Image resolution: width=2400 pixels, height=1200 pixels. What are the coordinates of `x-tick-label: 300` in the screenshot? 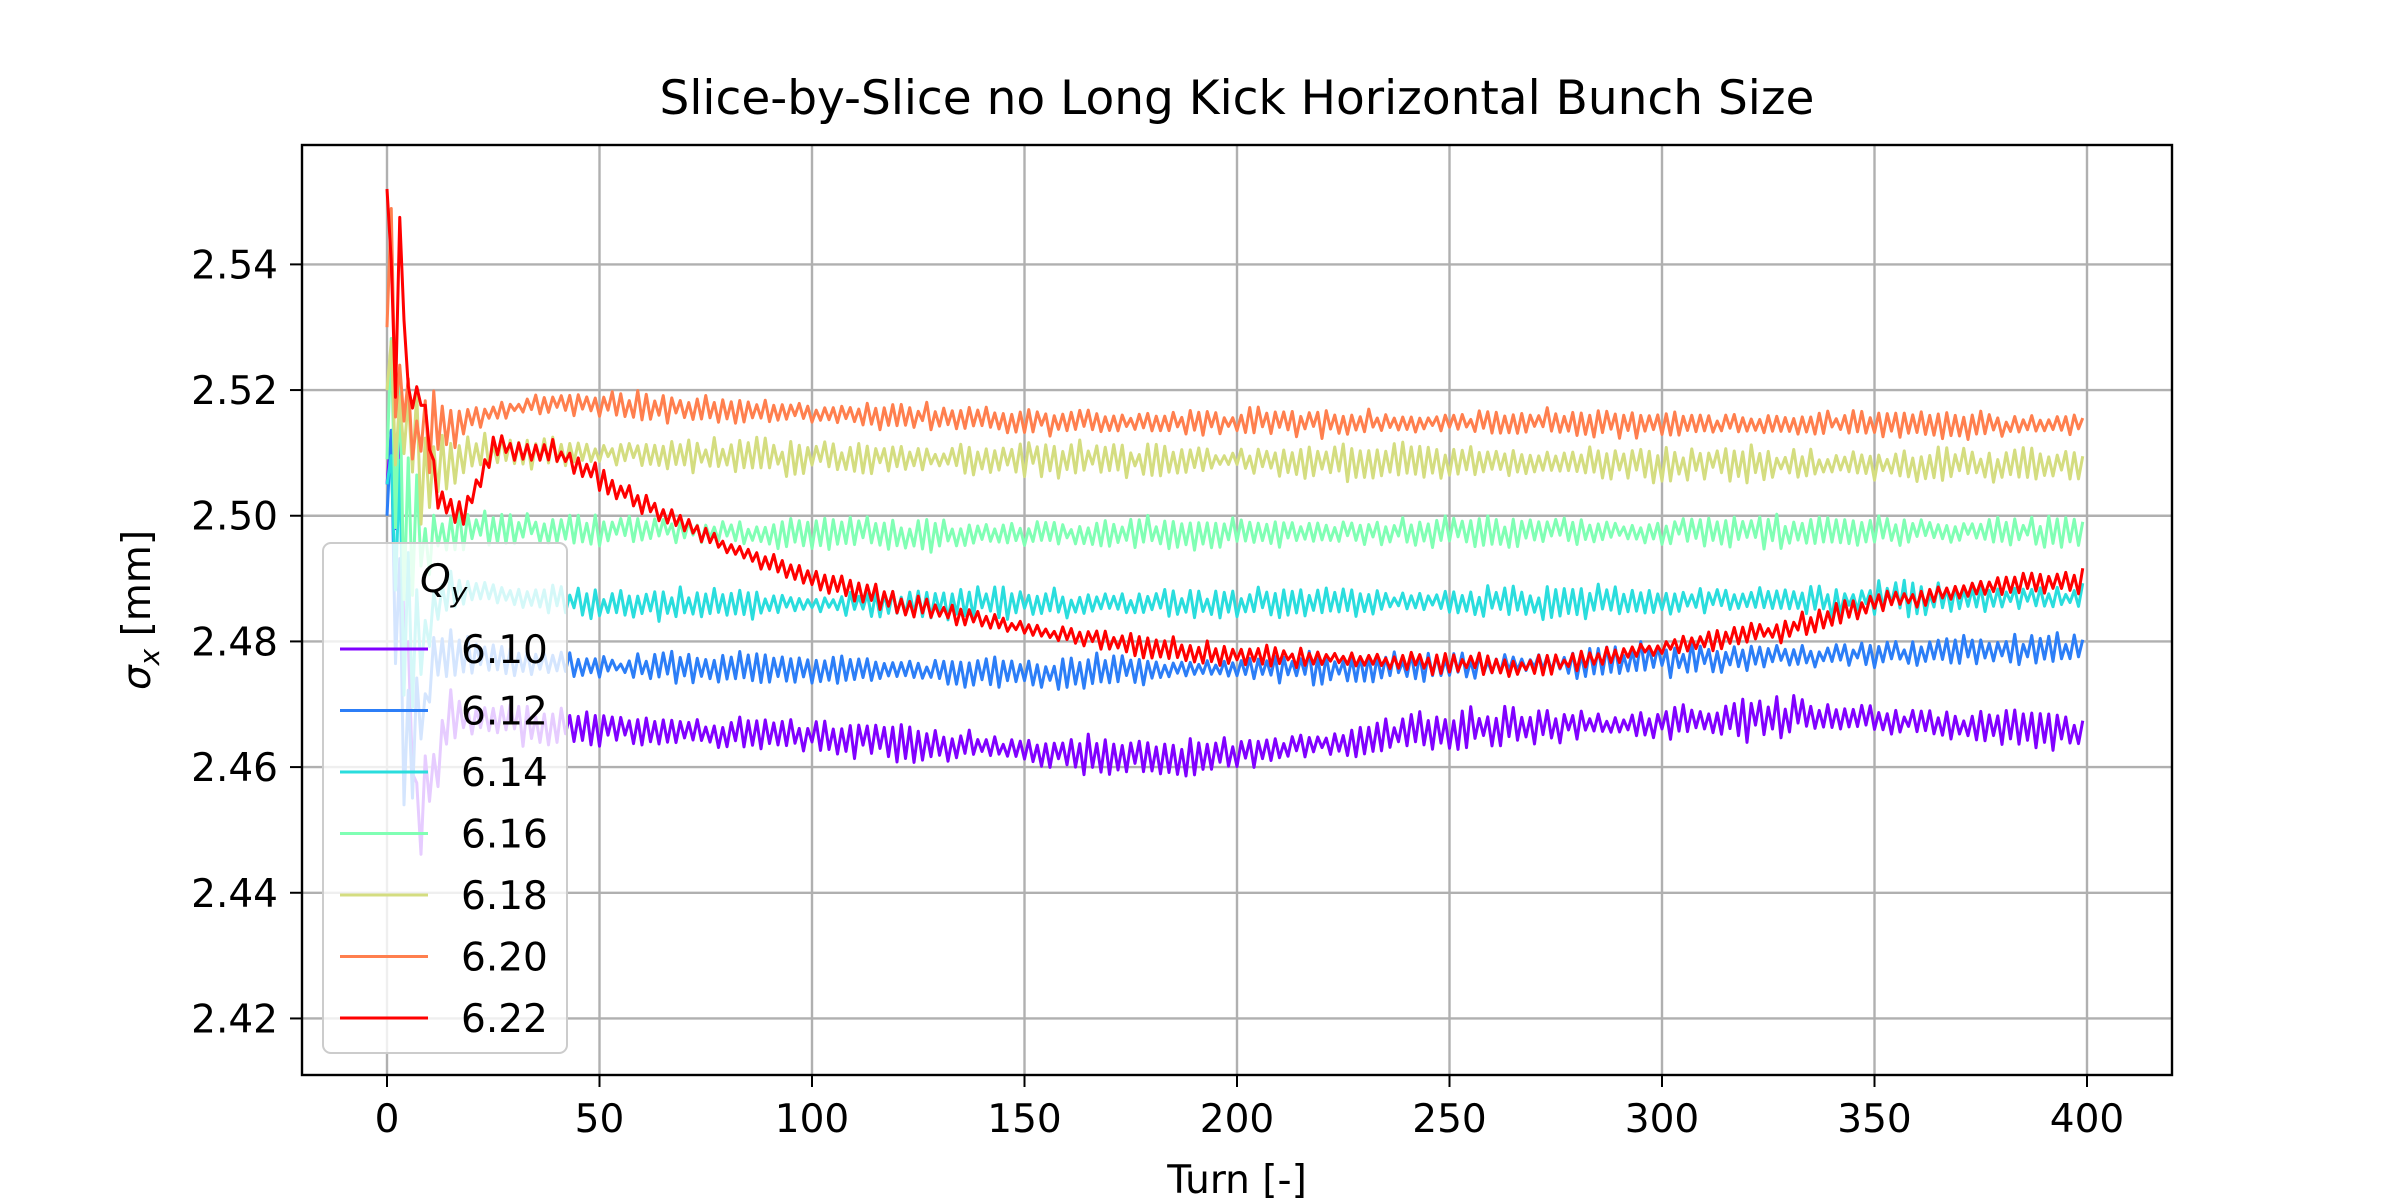 It's located at (1662, 1119).